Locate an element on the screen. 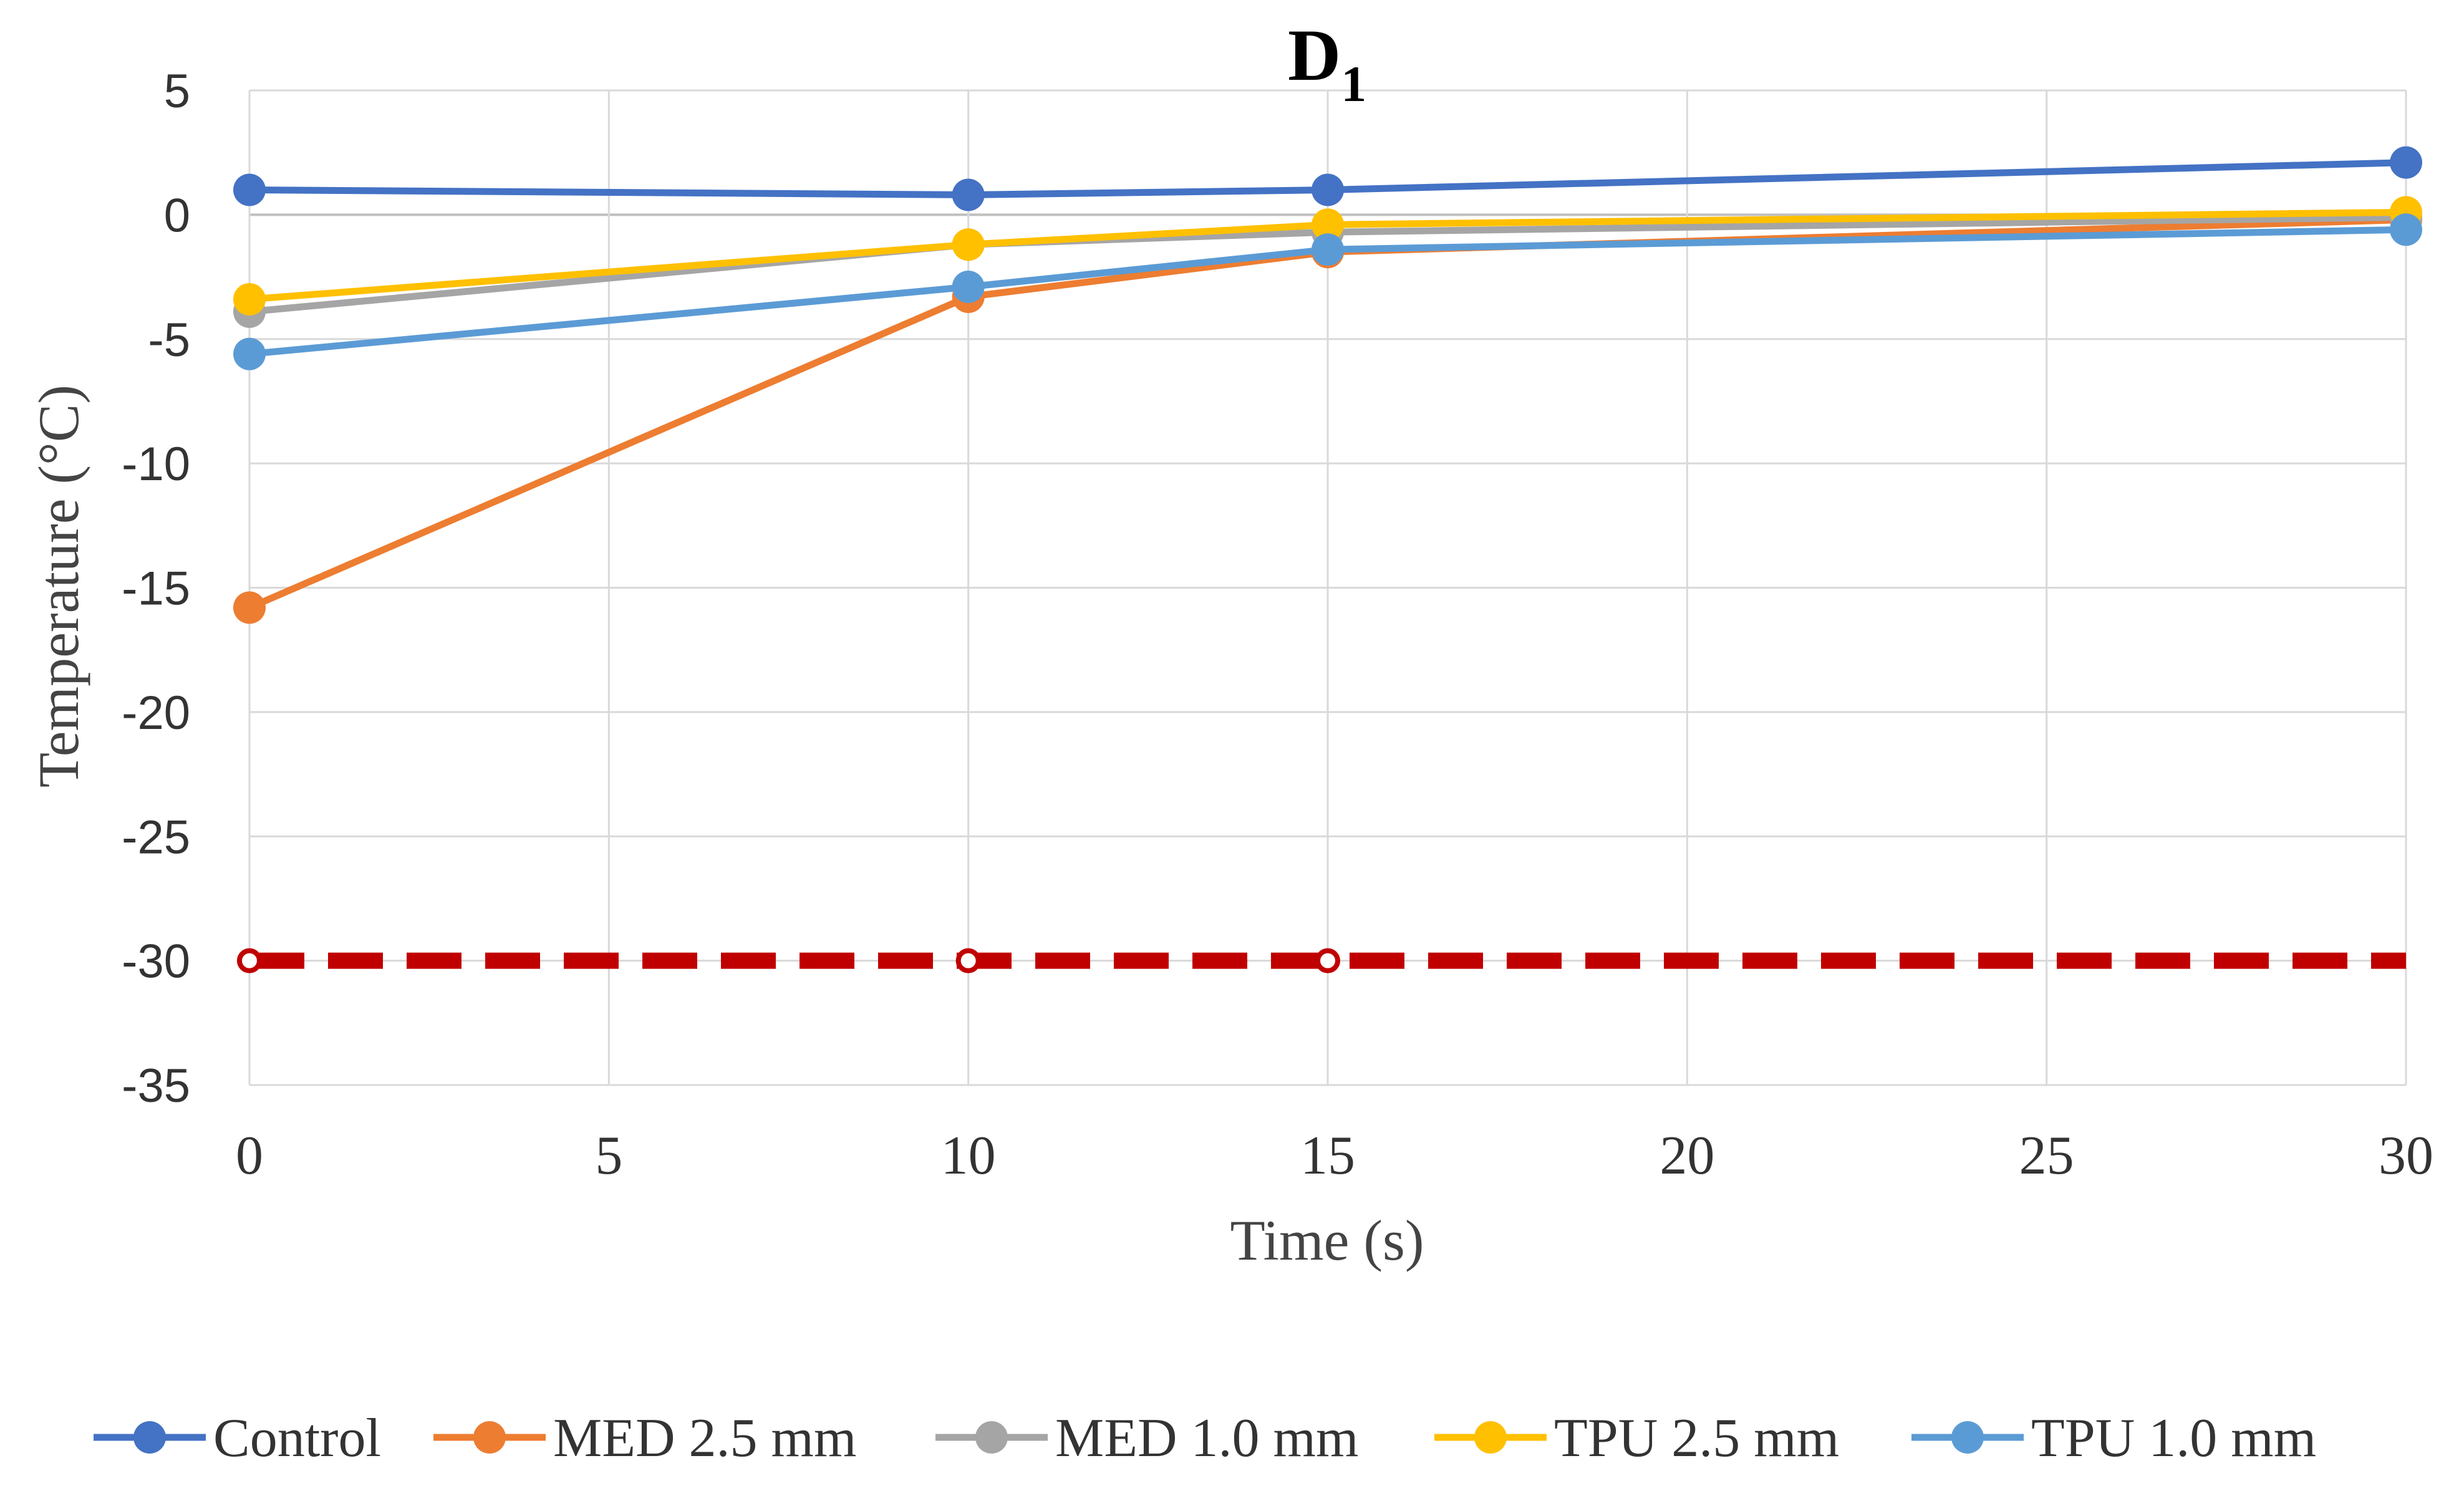 The height and width of the screenshot is (1486, 2464). y-tick-label: -15 is located at coordinates (156, 589).